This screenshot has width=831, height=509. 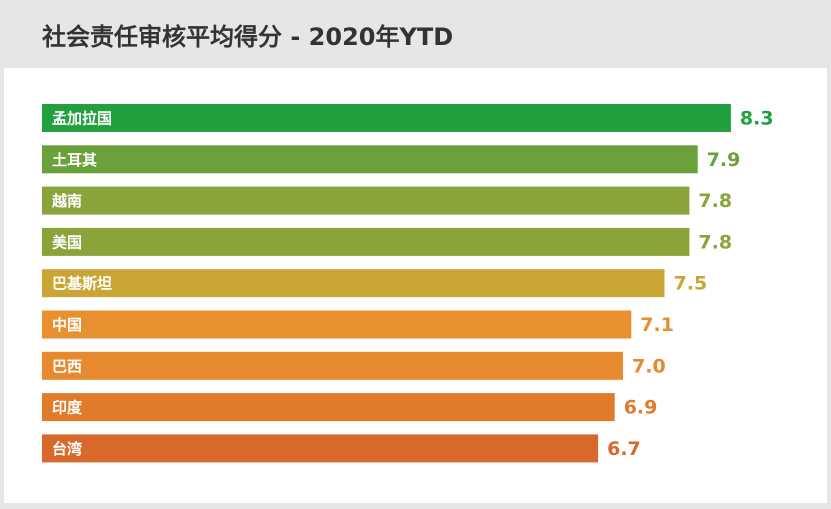 I want to click on category-label: 台湾, so click(x=67, y=449).